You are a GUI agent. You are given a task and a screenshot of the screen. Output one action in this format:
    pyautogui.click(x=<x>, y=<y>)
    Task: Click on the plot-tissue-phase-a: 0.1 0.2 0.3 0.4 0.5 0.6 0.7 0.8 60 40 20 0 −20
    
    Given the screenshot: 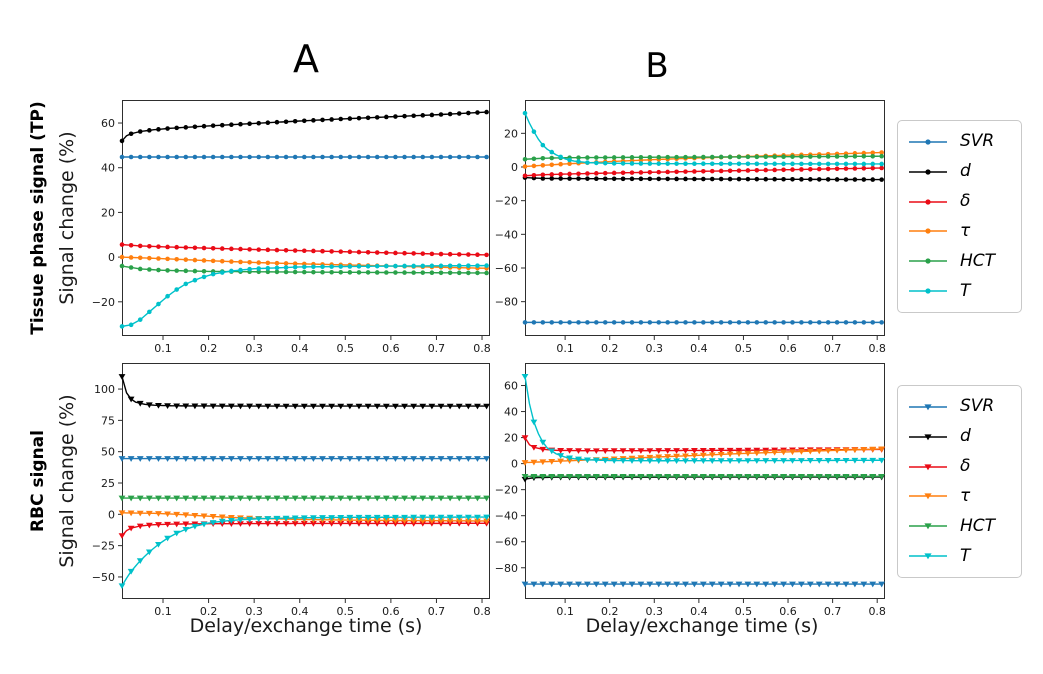 What is the action you would take?
    pyautogui.click(x=291, y=227)
    